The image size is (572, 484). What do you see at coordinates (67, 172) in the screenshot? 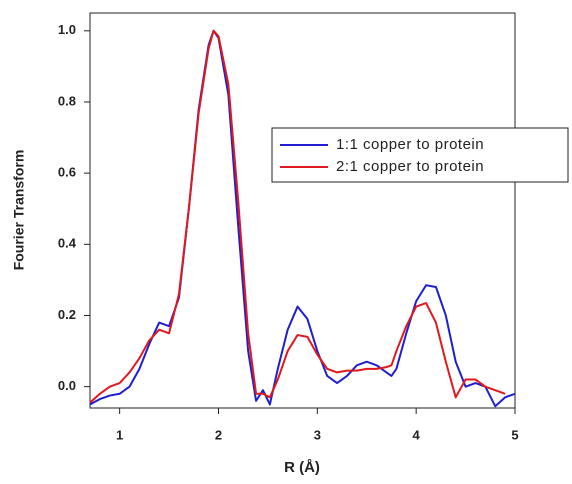
I see `y-tick-label: 0.6` at bounding box center [67, 172].